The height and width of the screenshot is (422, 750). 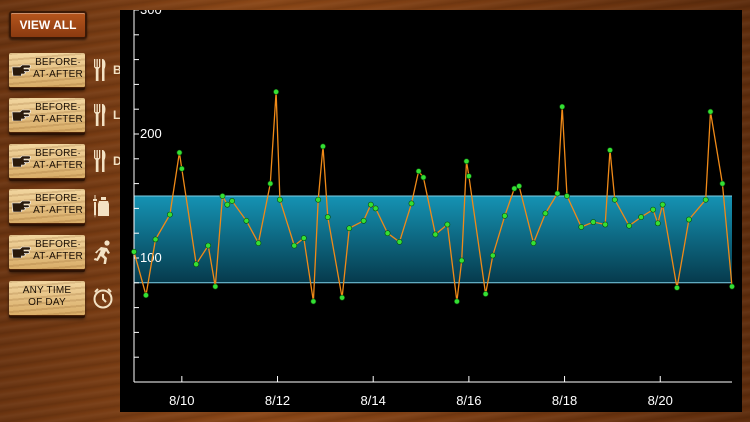 What do you see at coordinates (100, 161) in the screenshot?
I see `fork-knife-icon` at bounding box center [100, 161].